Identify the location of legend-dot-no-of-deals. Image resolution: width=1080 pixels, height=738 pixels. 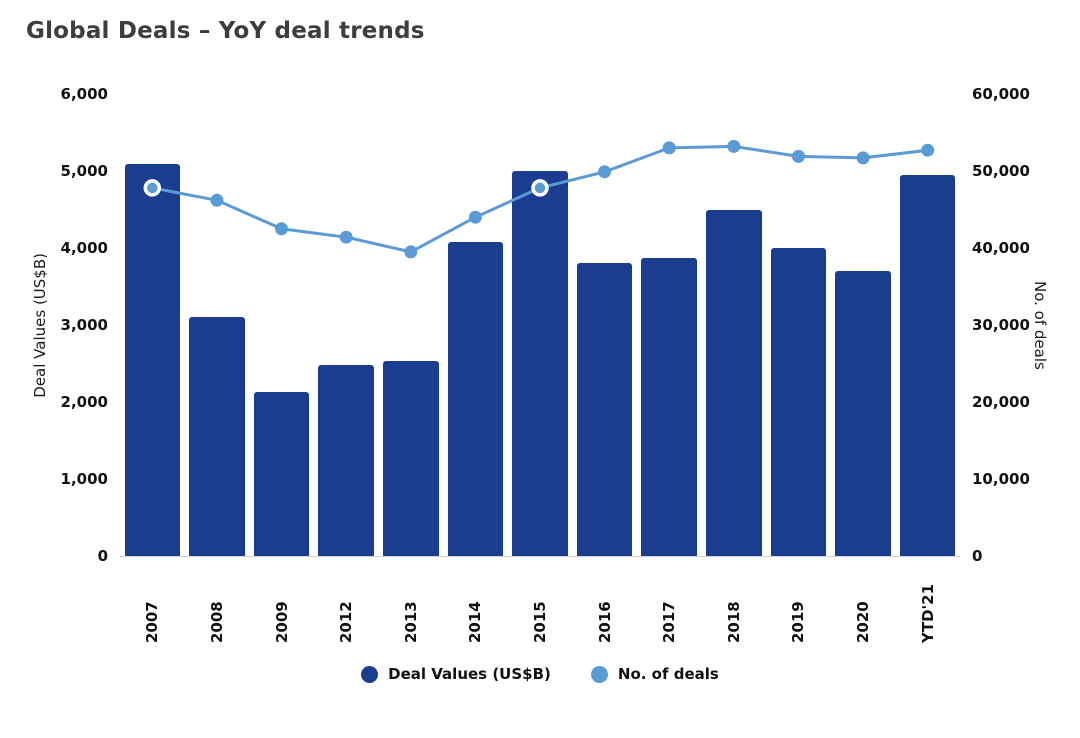
(599, 674).